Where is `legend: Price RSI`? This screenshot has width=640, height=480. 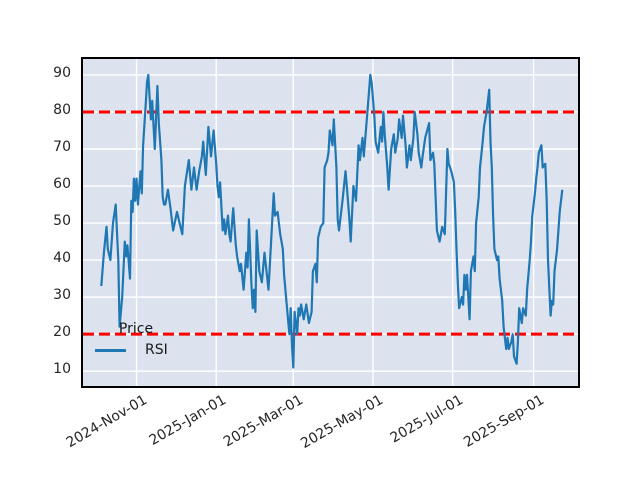 legend: Price RSI is located at coordinates (136, 339).